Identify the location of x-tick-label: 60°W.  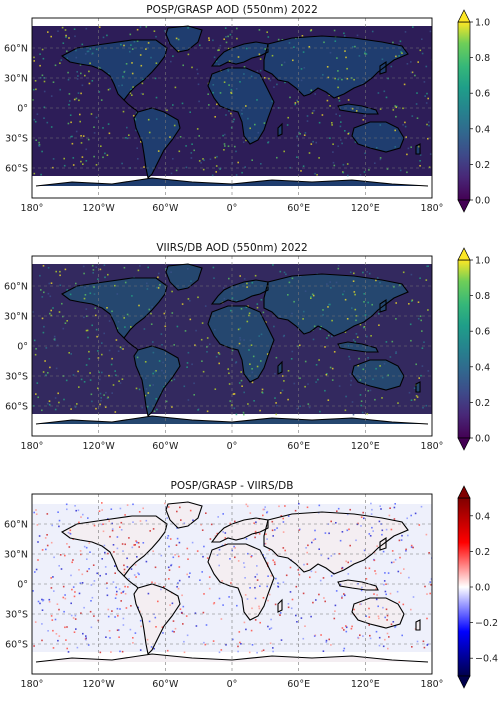
(165, 684).